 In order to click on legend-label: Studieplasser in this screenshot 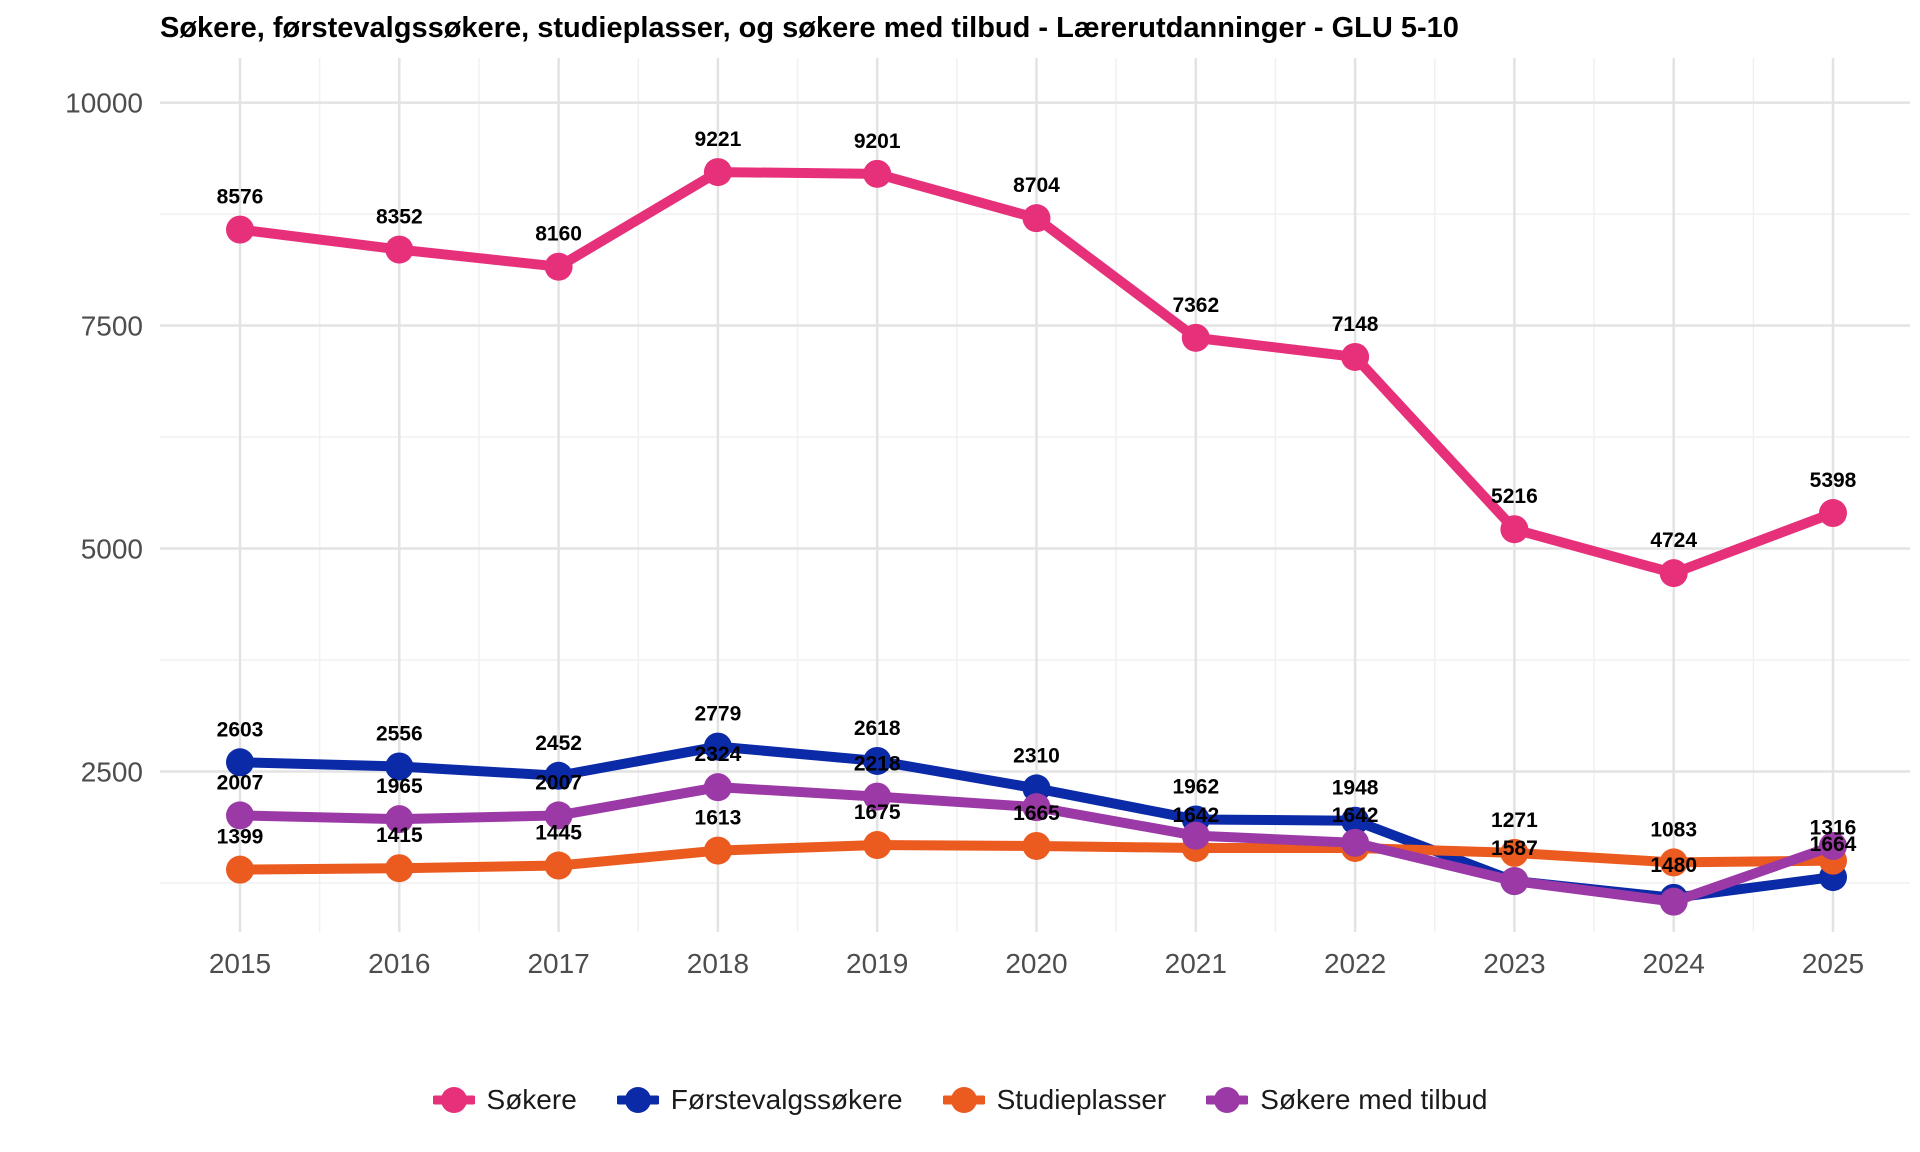, I will do `click(1081, 1099)`.